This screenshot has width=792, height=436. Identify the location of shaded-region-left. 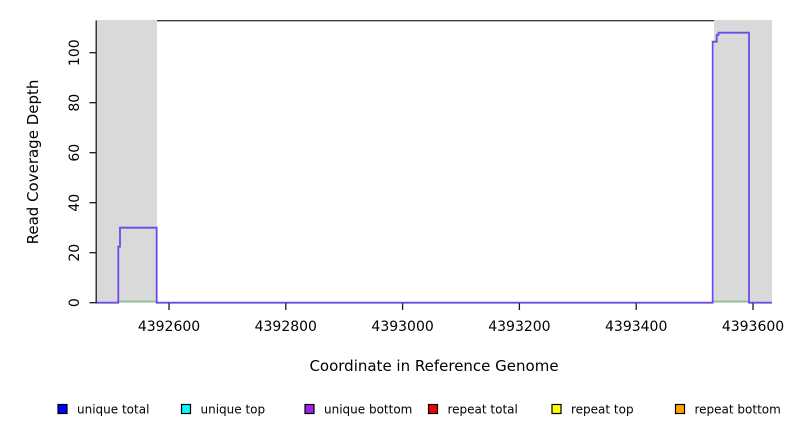
(126, 161).